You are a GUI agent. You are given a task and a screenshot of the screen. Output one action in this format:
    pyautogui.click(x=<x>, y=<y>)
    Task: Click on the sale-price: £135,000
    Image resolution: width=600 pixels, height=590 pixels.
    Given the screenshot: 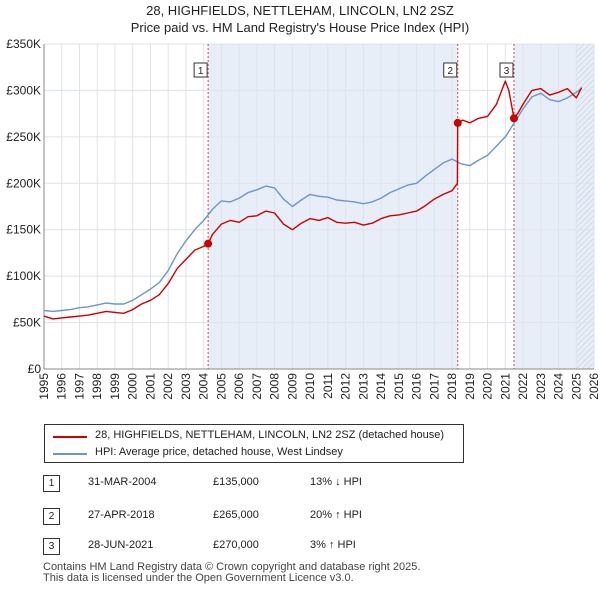 What is the action you would take?
    pyautogui.click(x=236, y=482)
    